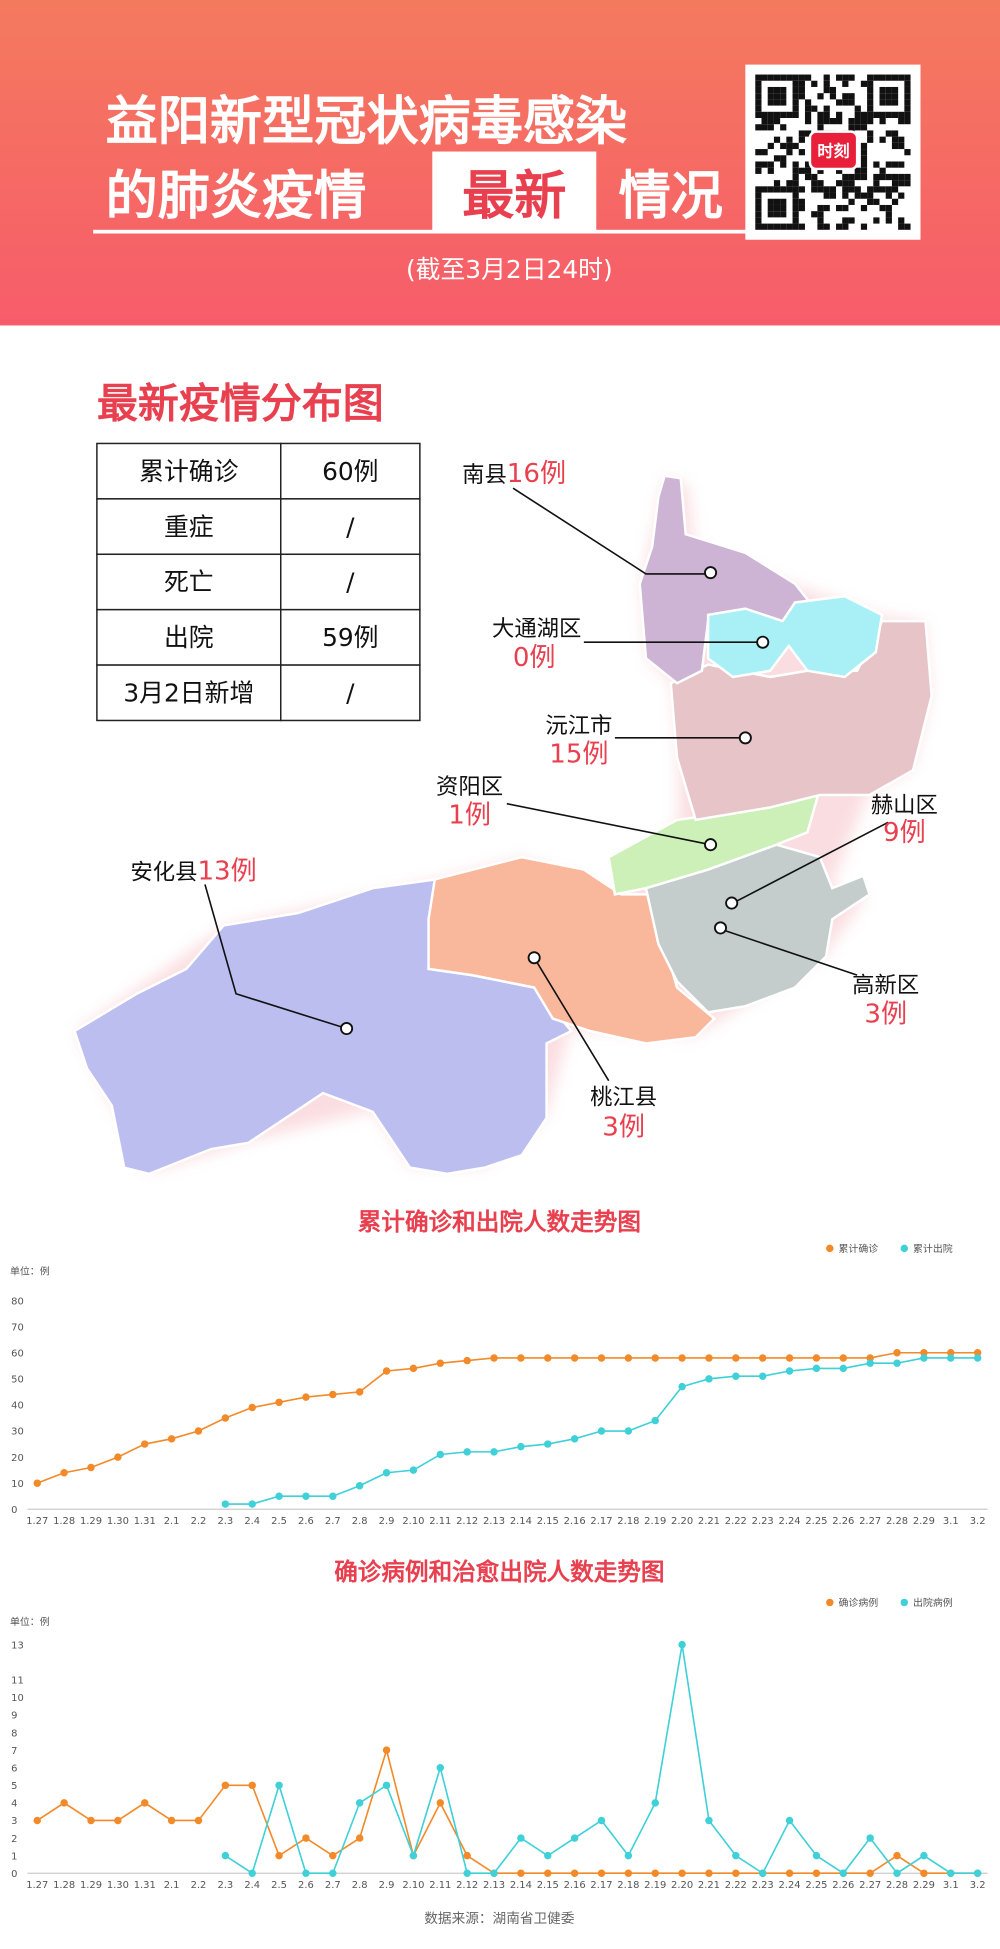 Image resolution: width=1000 pixels, height=1949 pixels. I want to click on x-tick-label: 1.28, so click(64, 1885).